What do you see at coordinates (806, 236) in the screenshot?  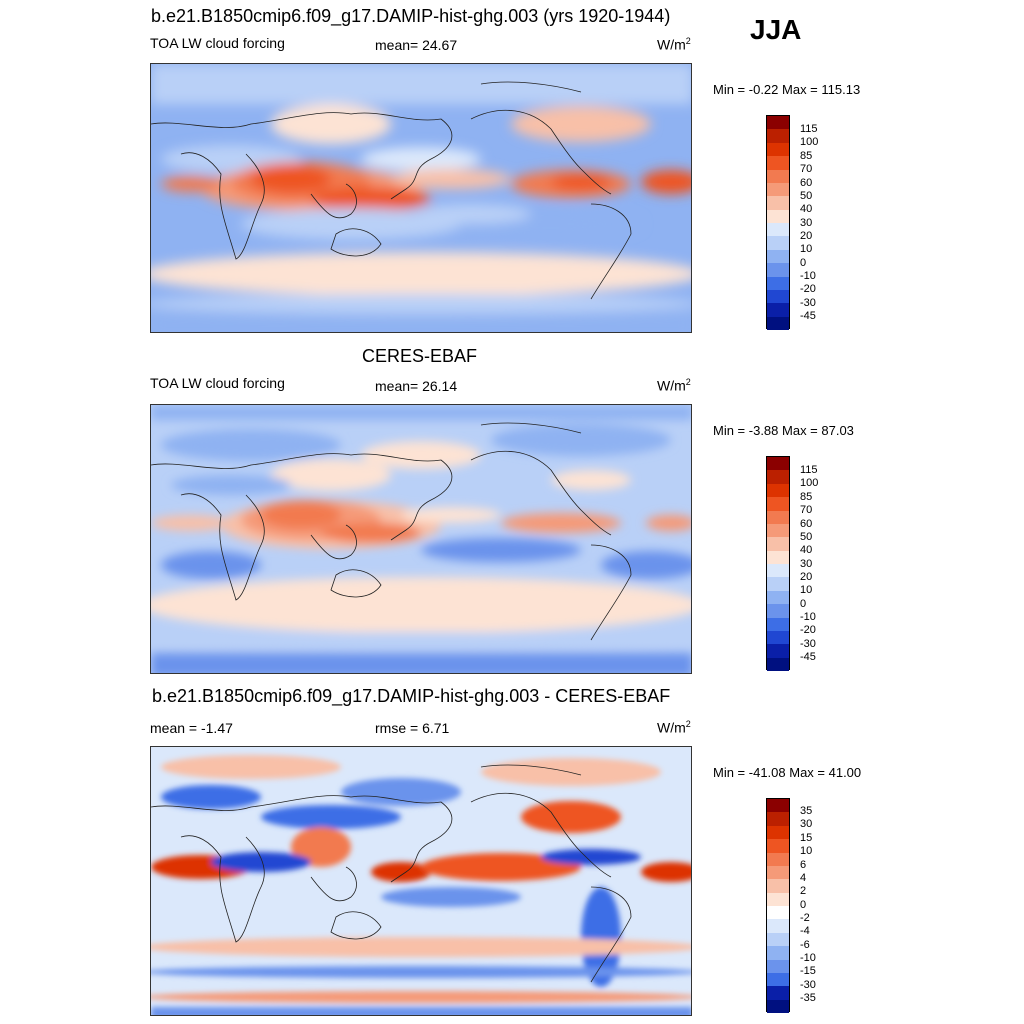 I see `panel1-tick: 20` at bounding box center [806, 236].